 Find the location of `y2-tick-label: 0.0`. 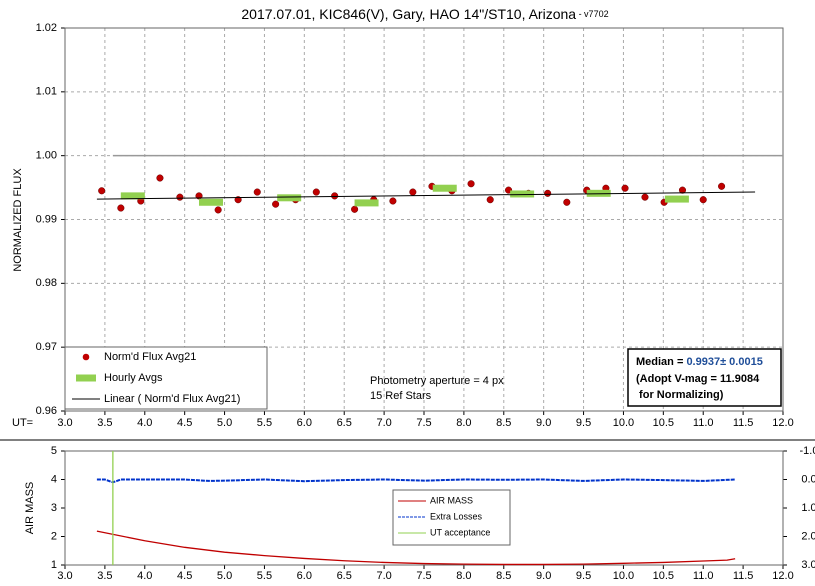

y2-tick-label: 0.0 is located at coordinates (808, 479).